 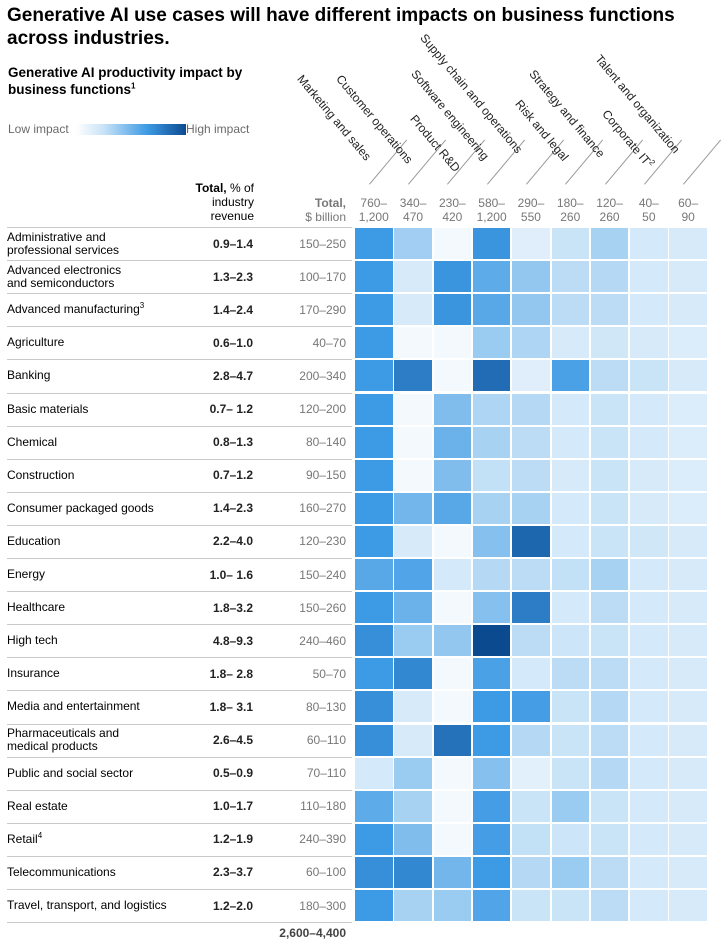 What do you see at coordinates (94, 905) in the screenshot?
I see `industry-label: Travel, transport, and logistics` at bounding box center [94, 905].